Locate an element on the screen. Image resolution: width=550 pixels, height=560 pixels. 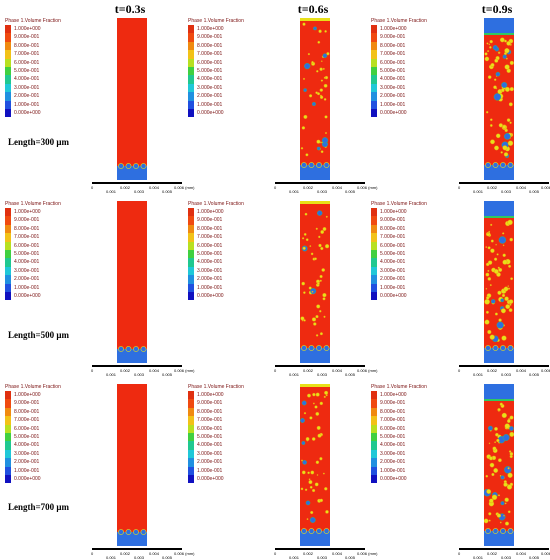
legend-entry: 4.000e-001 is located at coordinates (40, 445).